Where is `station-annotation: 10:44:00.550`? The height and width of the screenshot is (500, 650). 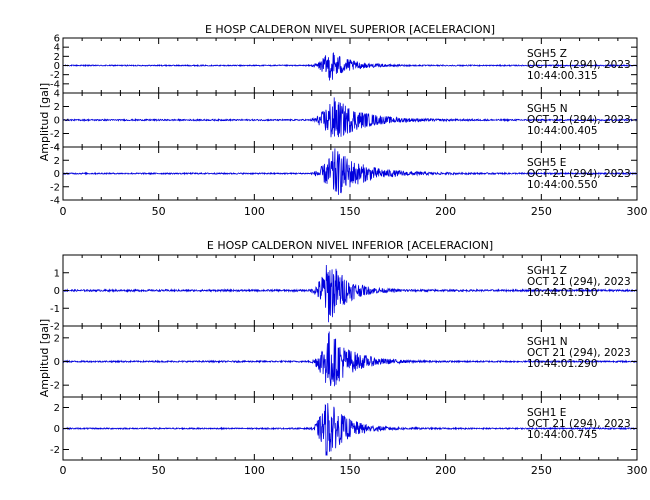 station-annotation: 10:44:00.550 is located at coordinates (562, 185).